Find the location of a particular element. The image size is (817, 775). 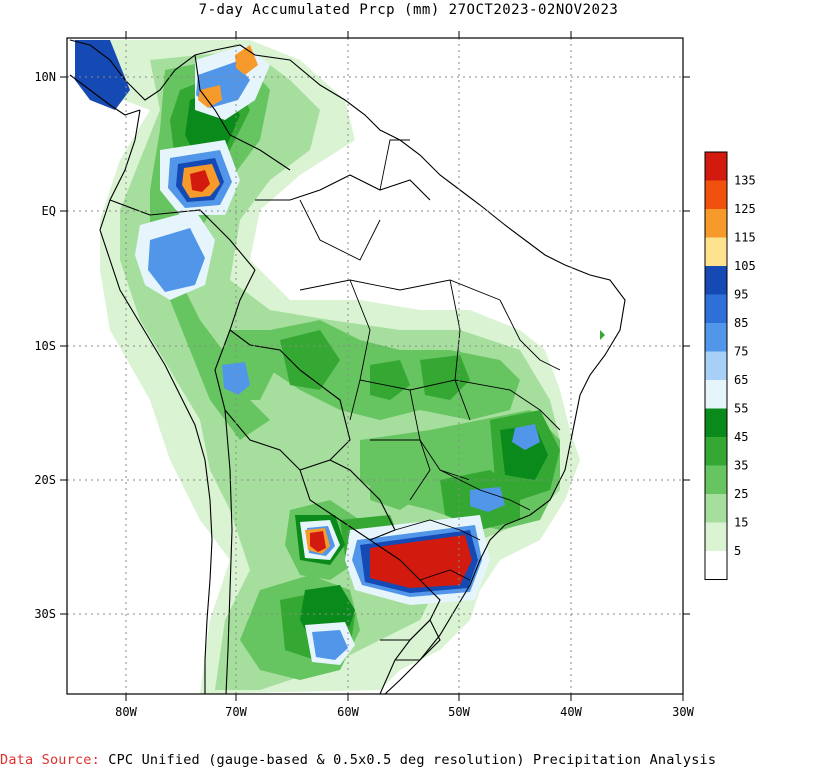

lat-label: 20S is located at coordinates (45, 480).